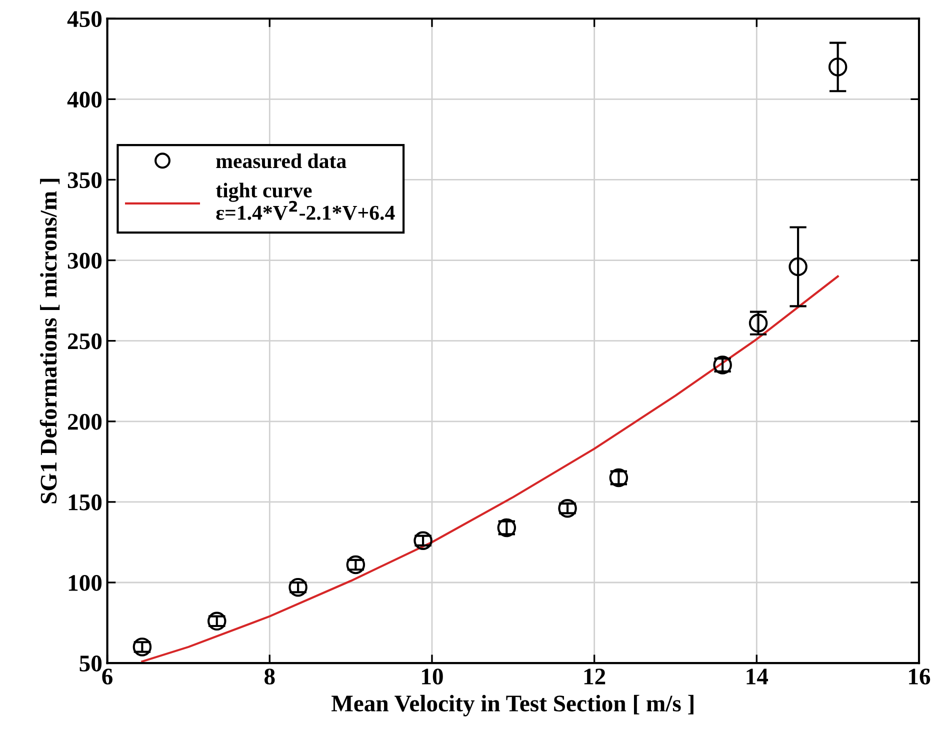  I want to click on x-tick-label: 10, so click(432, 676).